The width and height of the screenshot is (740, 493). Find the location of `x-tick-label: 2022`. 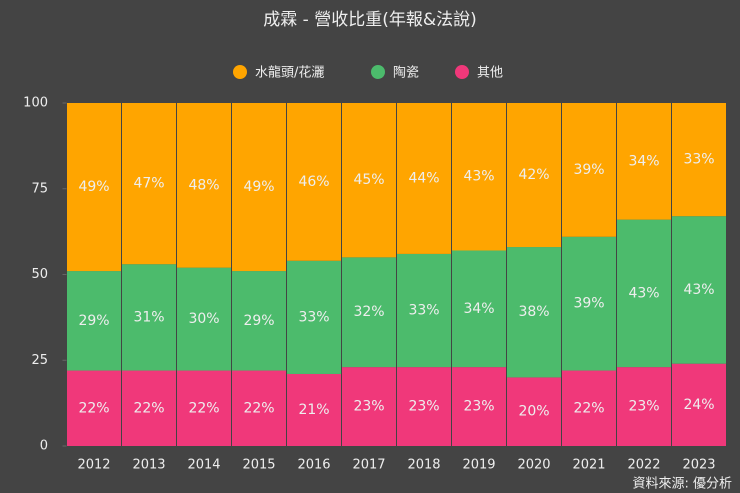

x-tick-label: 2022 is located at coordinates (643, 465).